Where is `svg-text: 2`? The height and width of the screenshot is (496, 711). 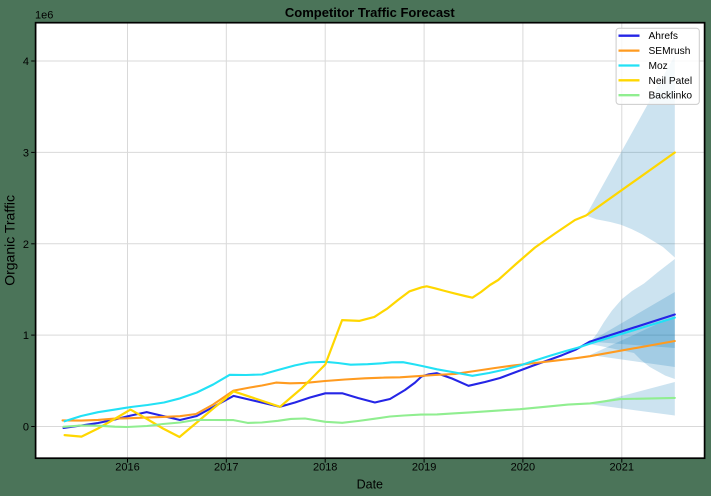
svg-text: 2 is located at coordinates (26, 245).